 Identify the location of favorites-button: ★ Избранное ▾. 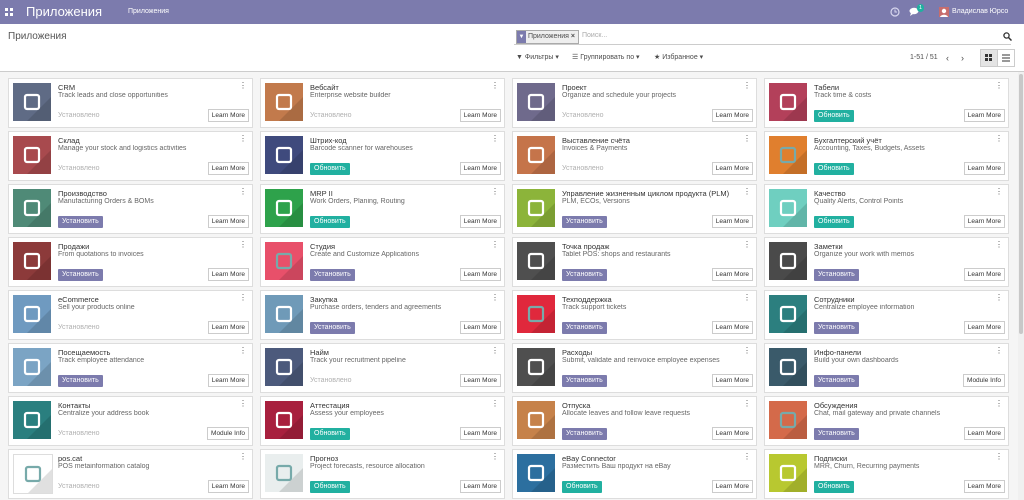
(679, 57).